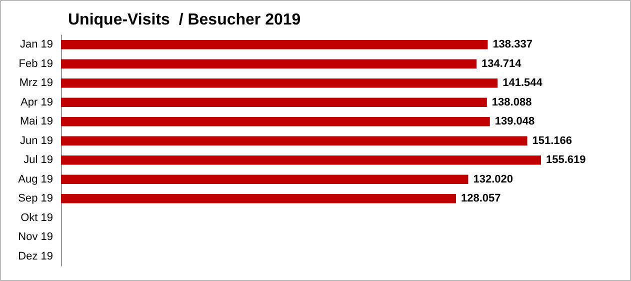 The height and width of the screenshot is (281, 631). I want to click on y-tick-label: Okt 19, so click(36, 218).